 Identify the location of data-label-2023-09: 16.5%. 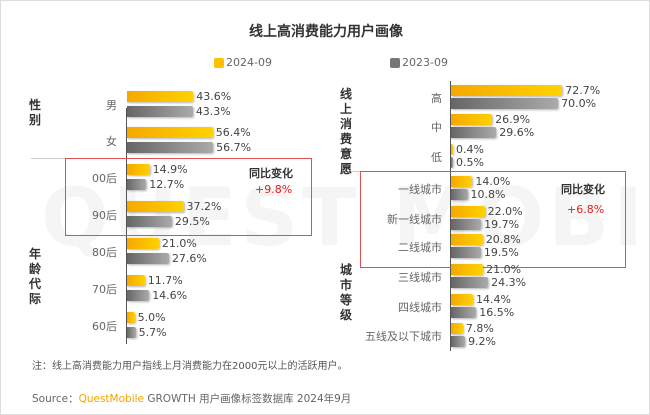
(497, 312).